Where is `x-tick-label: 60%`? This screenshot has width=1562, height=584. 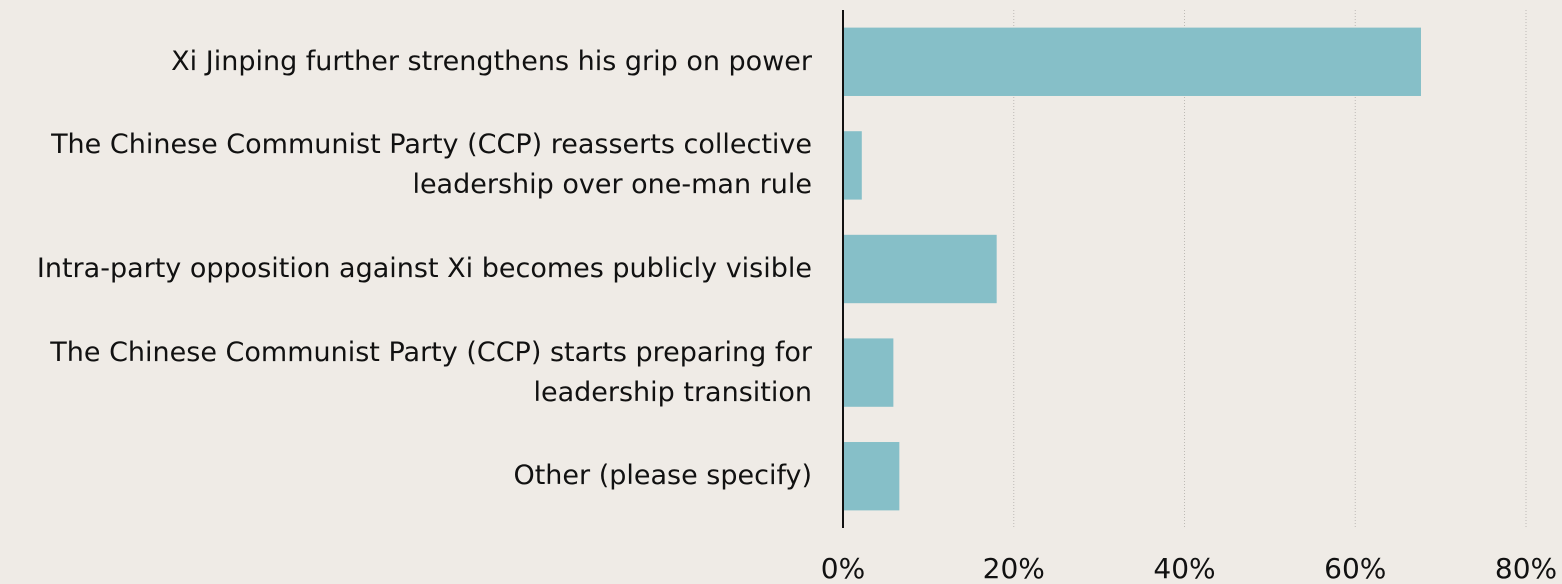
x-tick-label: 60% is located at coordinates (1355, 568).